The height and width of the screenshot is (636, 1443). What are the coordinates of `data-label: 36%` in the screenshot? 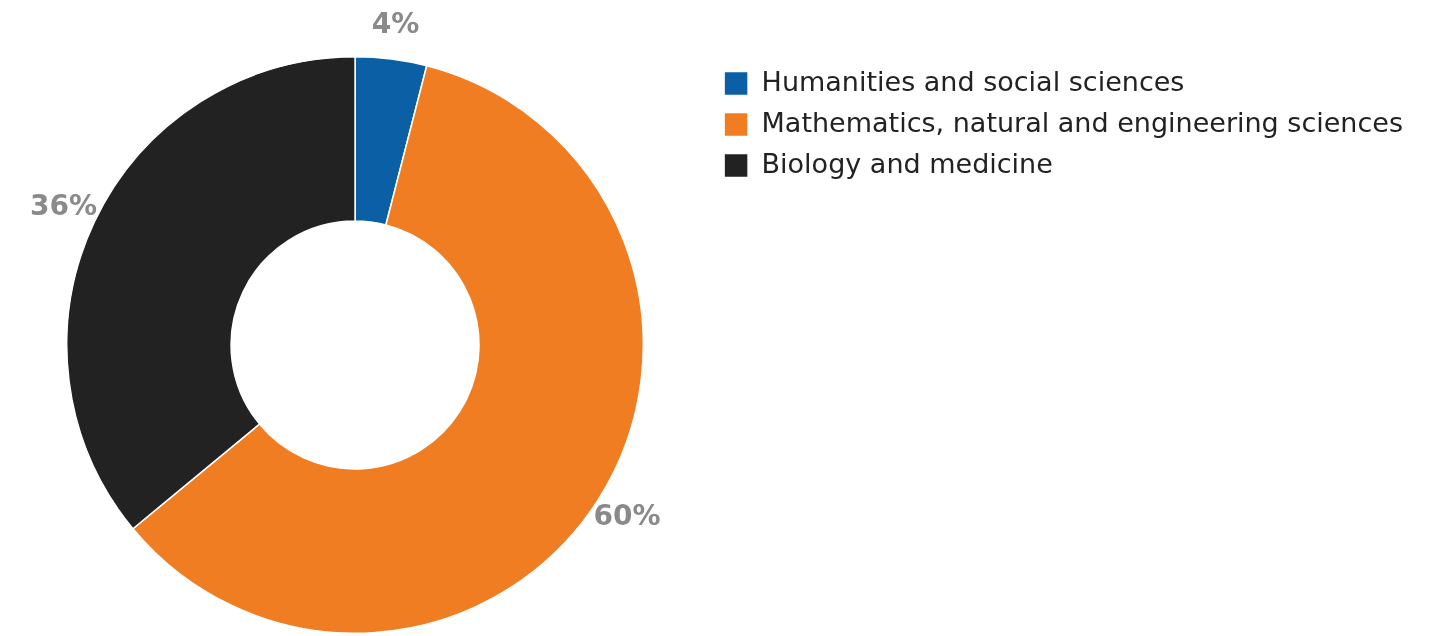 It's located at (63, 206).